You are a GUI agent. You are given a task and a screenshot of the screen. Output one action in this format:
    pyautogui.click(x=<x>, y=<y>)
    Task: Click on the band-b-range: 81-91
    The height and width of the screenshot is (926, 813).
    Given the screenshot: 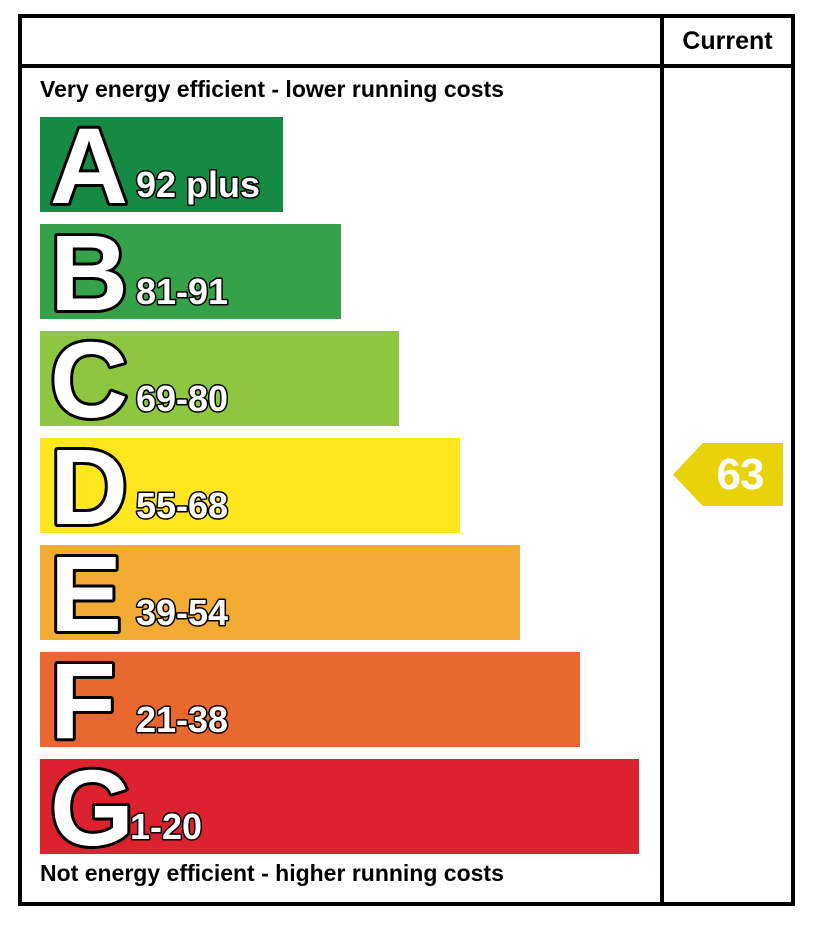 What is the action you would take?
    pyautogui.click(x=182, y=291)
    